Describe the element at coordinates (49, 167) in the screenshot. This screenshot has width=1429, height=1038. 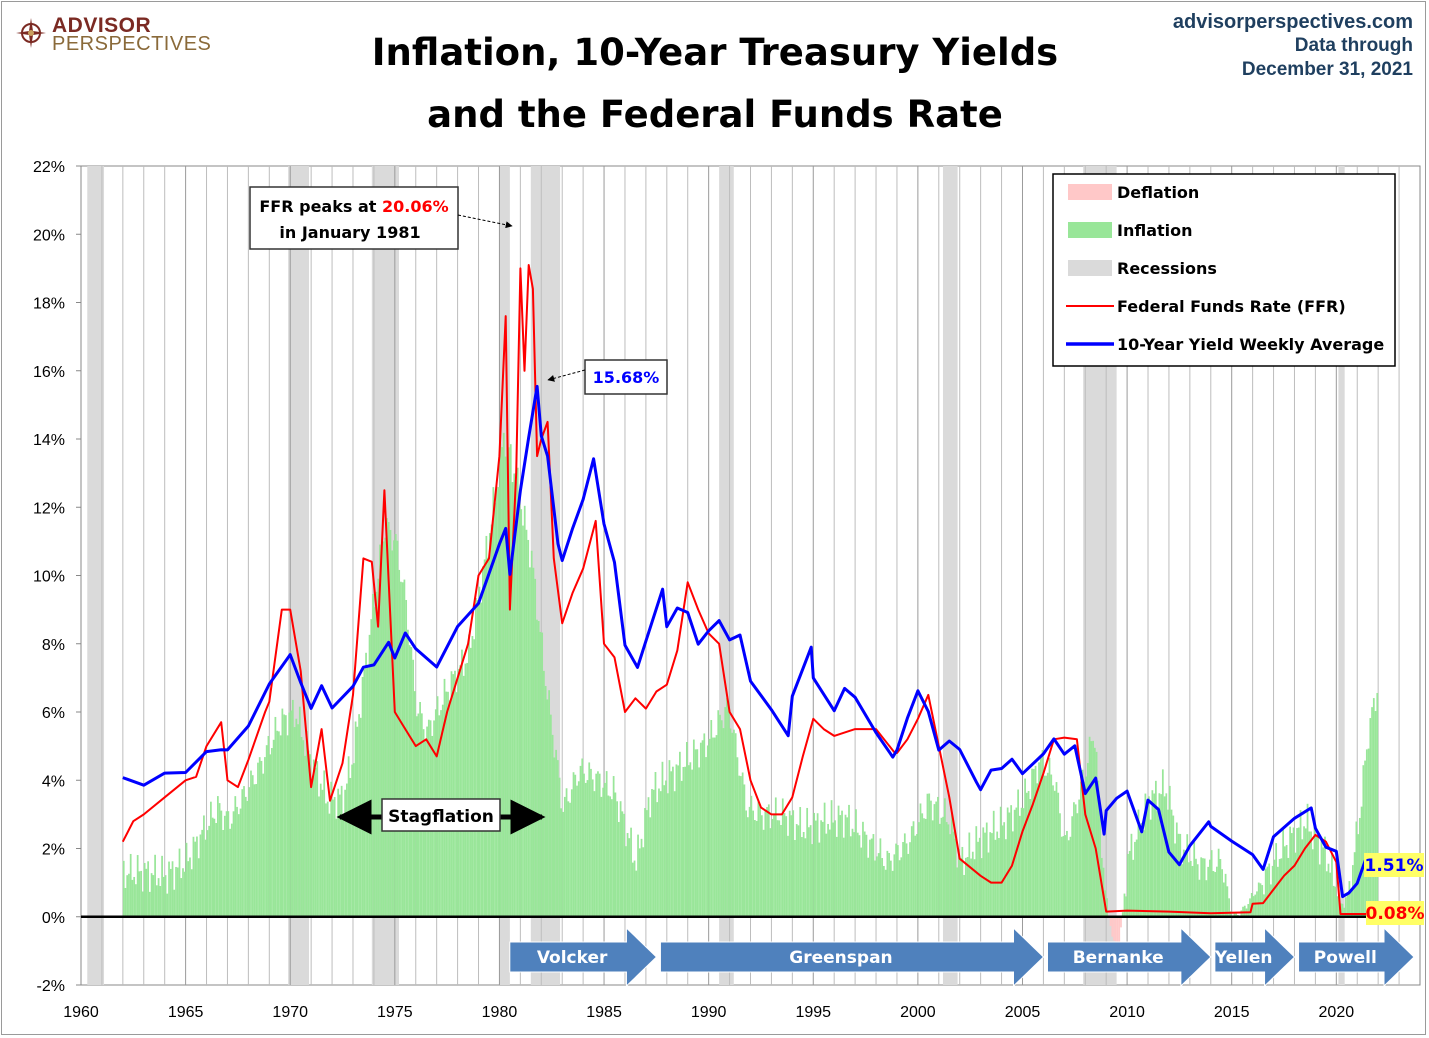
I see `y-tick-label: 22%` at that location.